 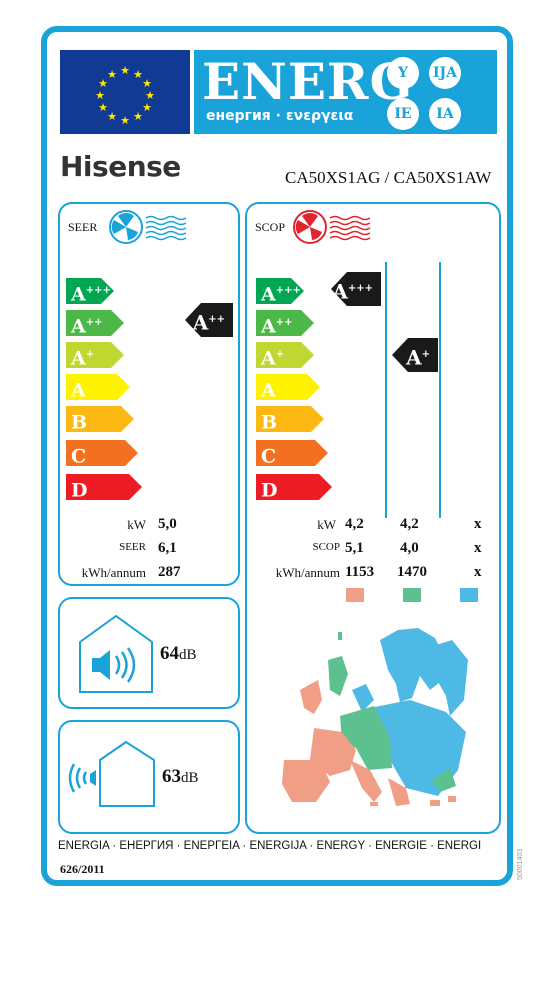 What do you see at coordinates (188, 655) in the screenshot?
I see `indoor-noise-unit: dB` at bounding box center [188, 655].